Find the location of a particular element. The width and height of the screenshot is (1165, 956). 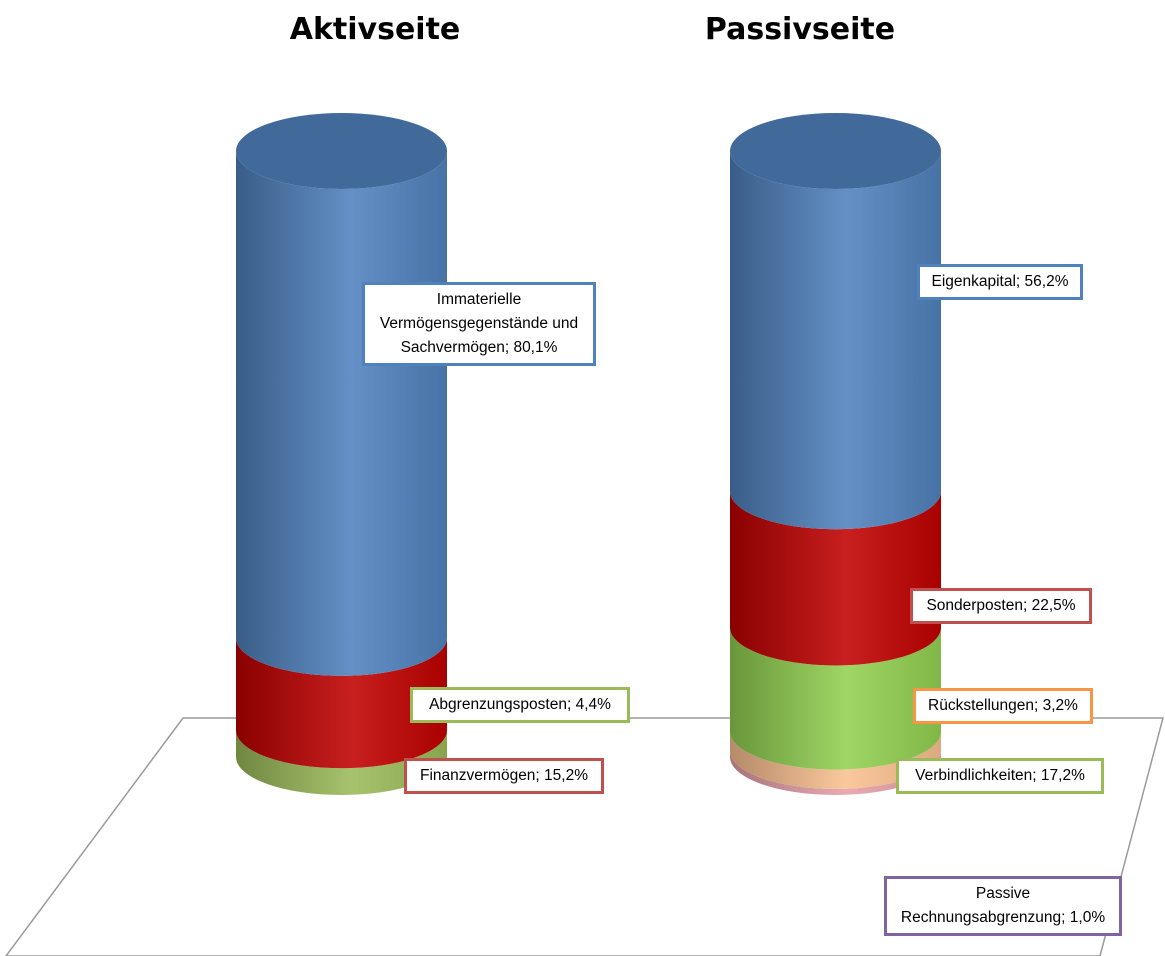

cylinder-segment-verbindlichkeiten is located at coordinates (835, 698).